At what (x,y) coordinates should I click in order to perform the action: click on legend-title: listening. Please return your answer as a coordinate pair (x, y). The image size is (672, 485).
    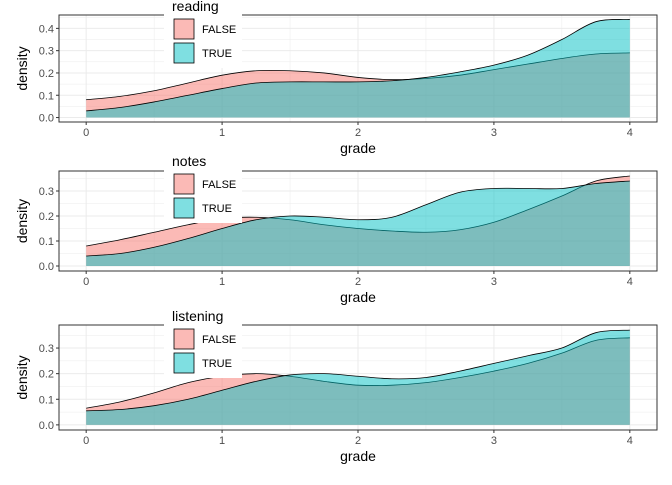
    Looking at the image, I should click on (197, 316).